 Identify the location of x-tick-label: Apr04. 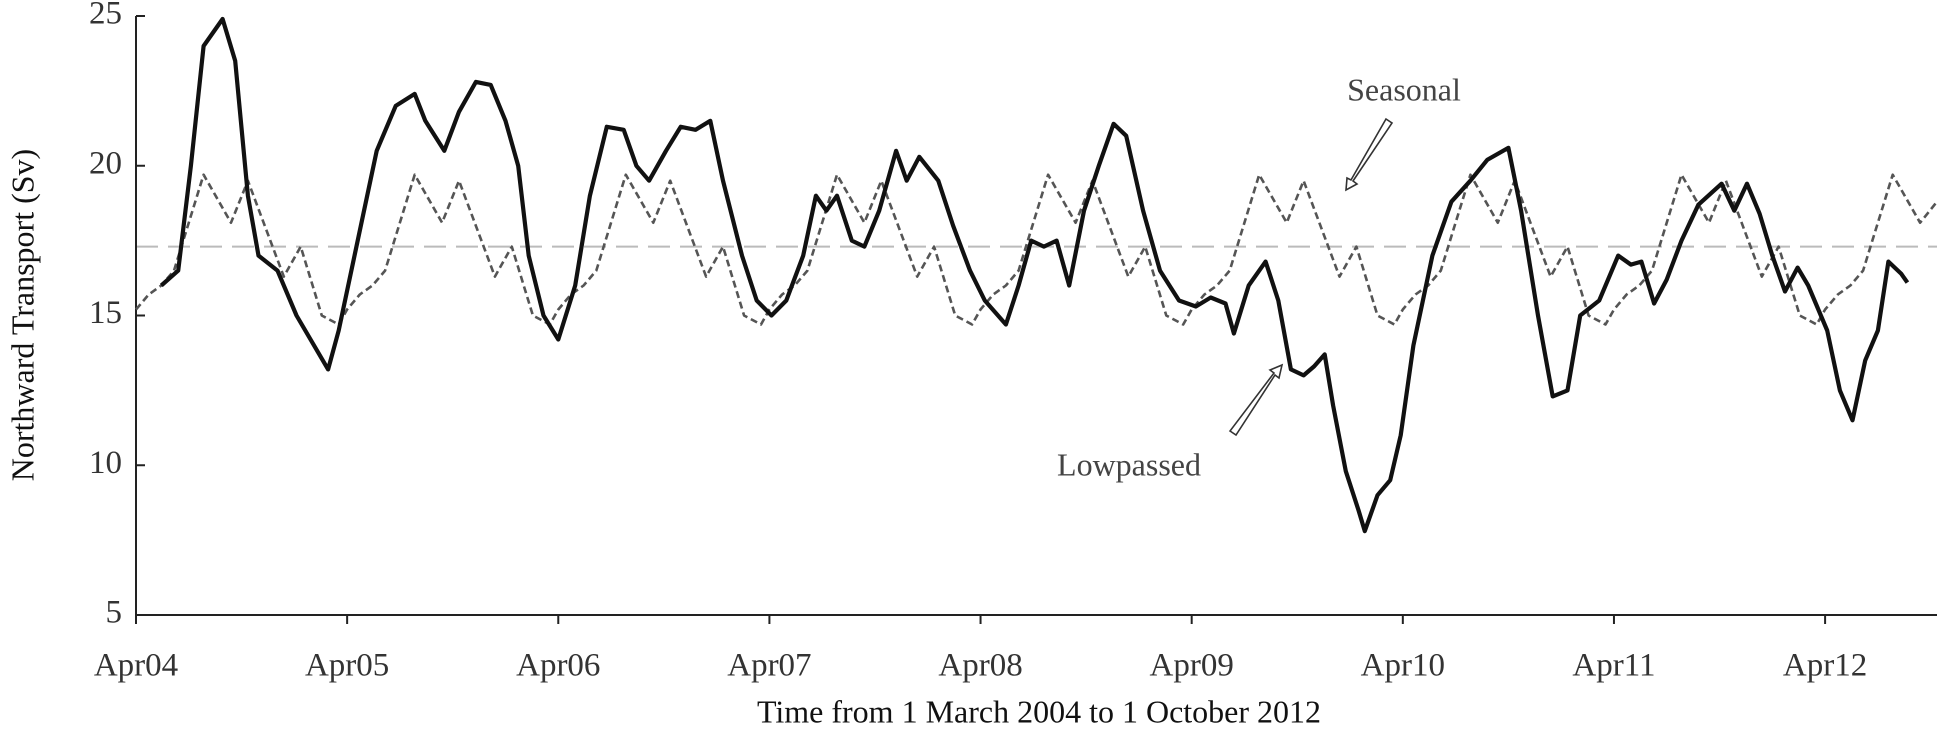
(136, 666).